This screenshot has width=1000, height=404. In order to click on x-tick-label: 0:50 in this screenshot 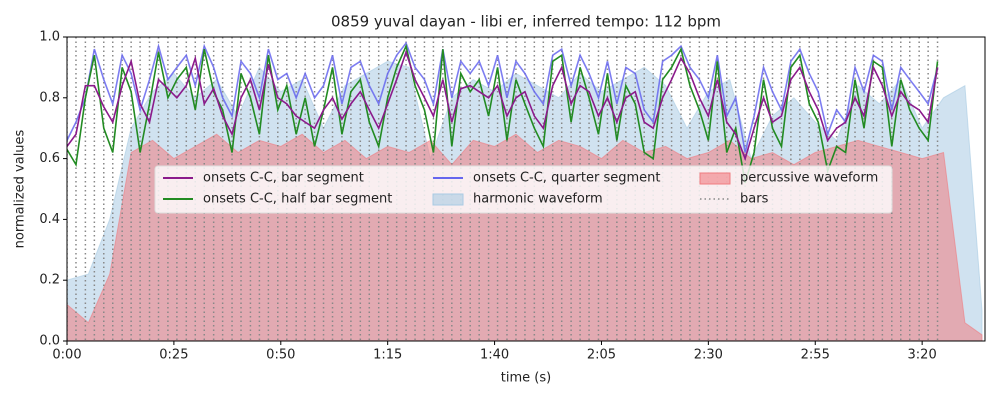, I will do `click(280, 355)`.